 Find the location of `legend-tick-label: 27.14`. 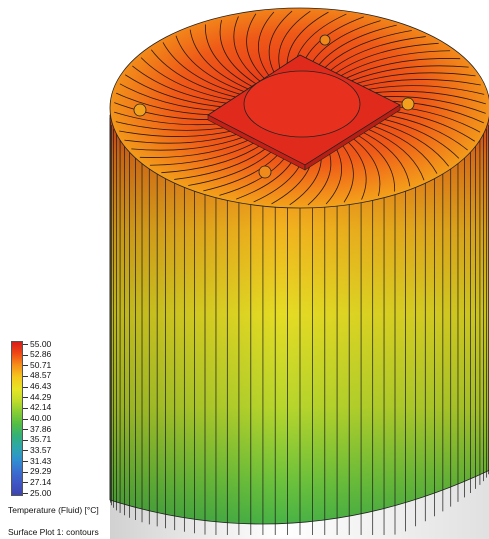

legend-tick-label: 27.14 is located at coordinates (41, 481).